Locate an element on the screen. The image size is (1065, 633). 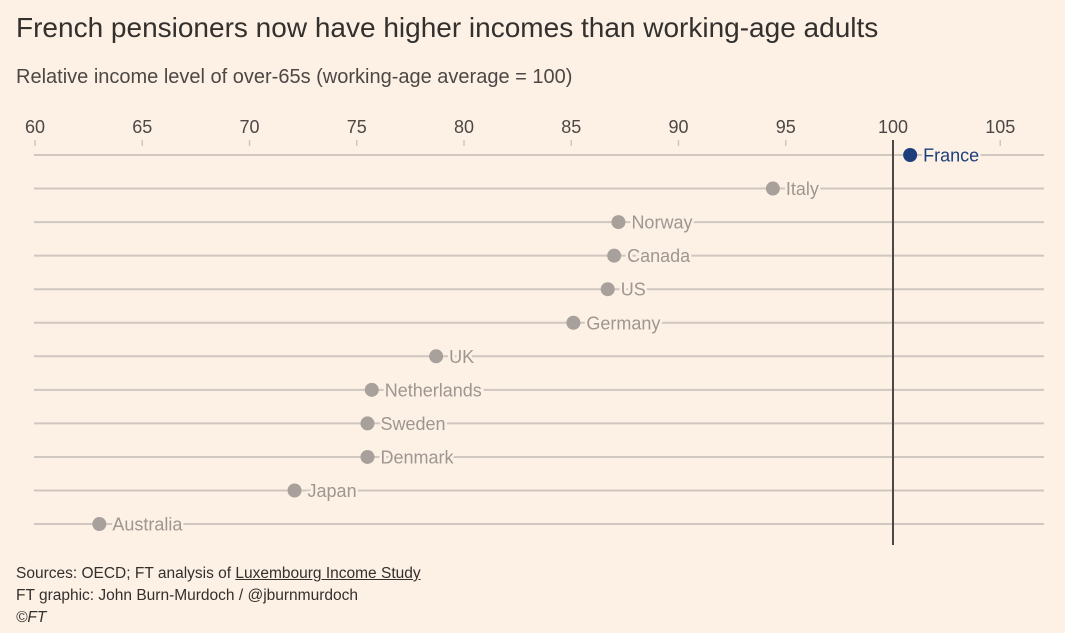
data-label: US is located at coordinates (633, 290).